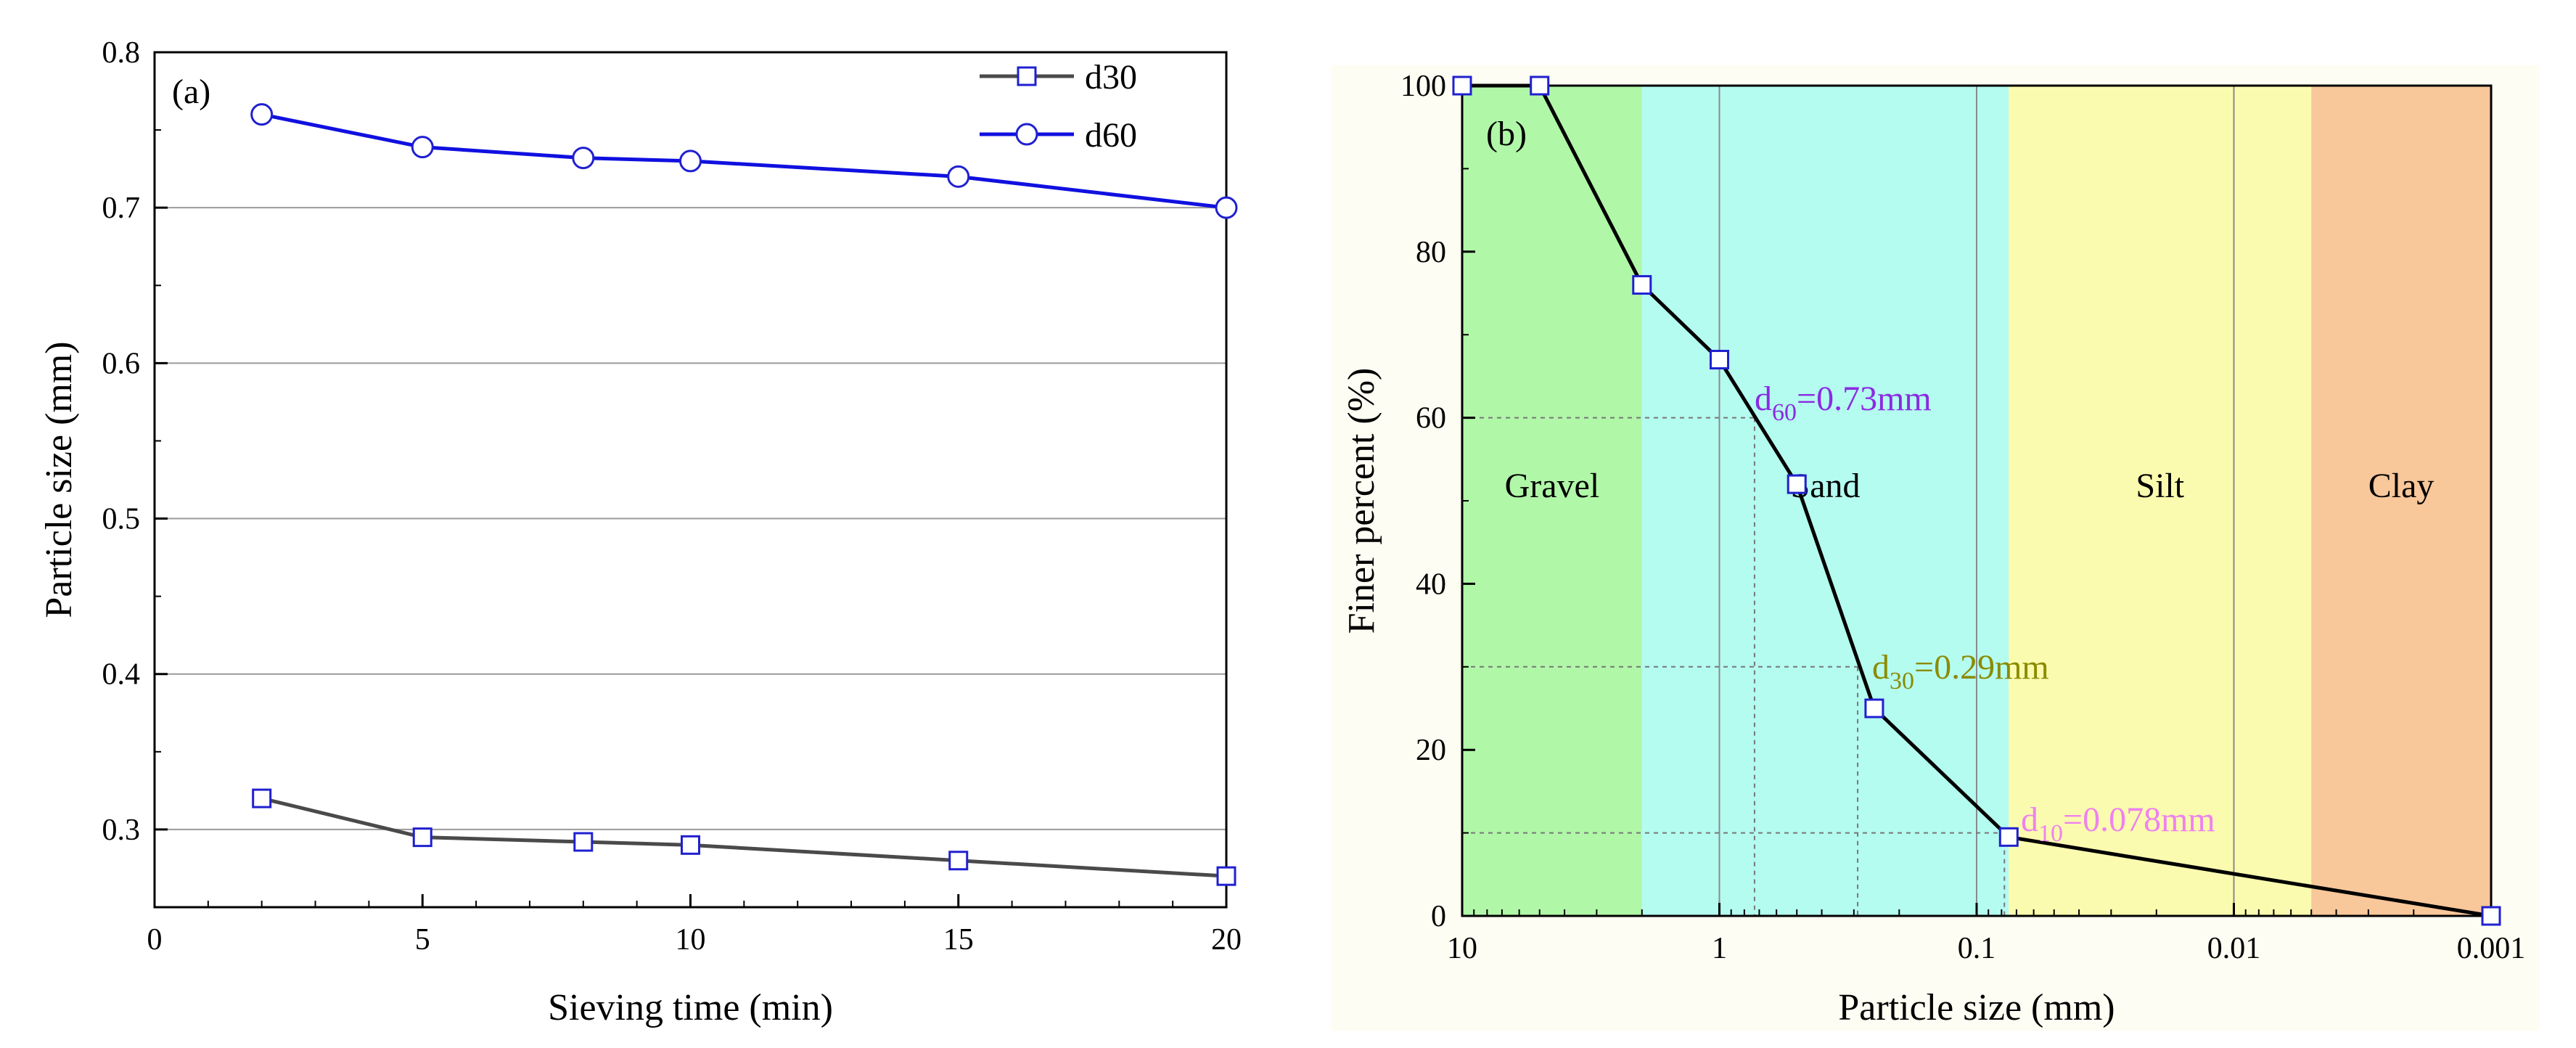 This screenshot has width=2576, height=1048. What do you see at coordinates (1506, 134) in the screenshot?
I see `panel-label: (b)` at bounding box center [1506, 134].